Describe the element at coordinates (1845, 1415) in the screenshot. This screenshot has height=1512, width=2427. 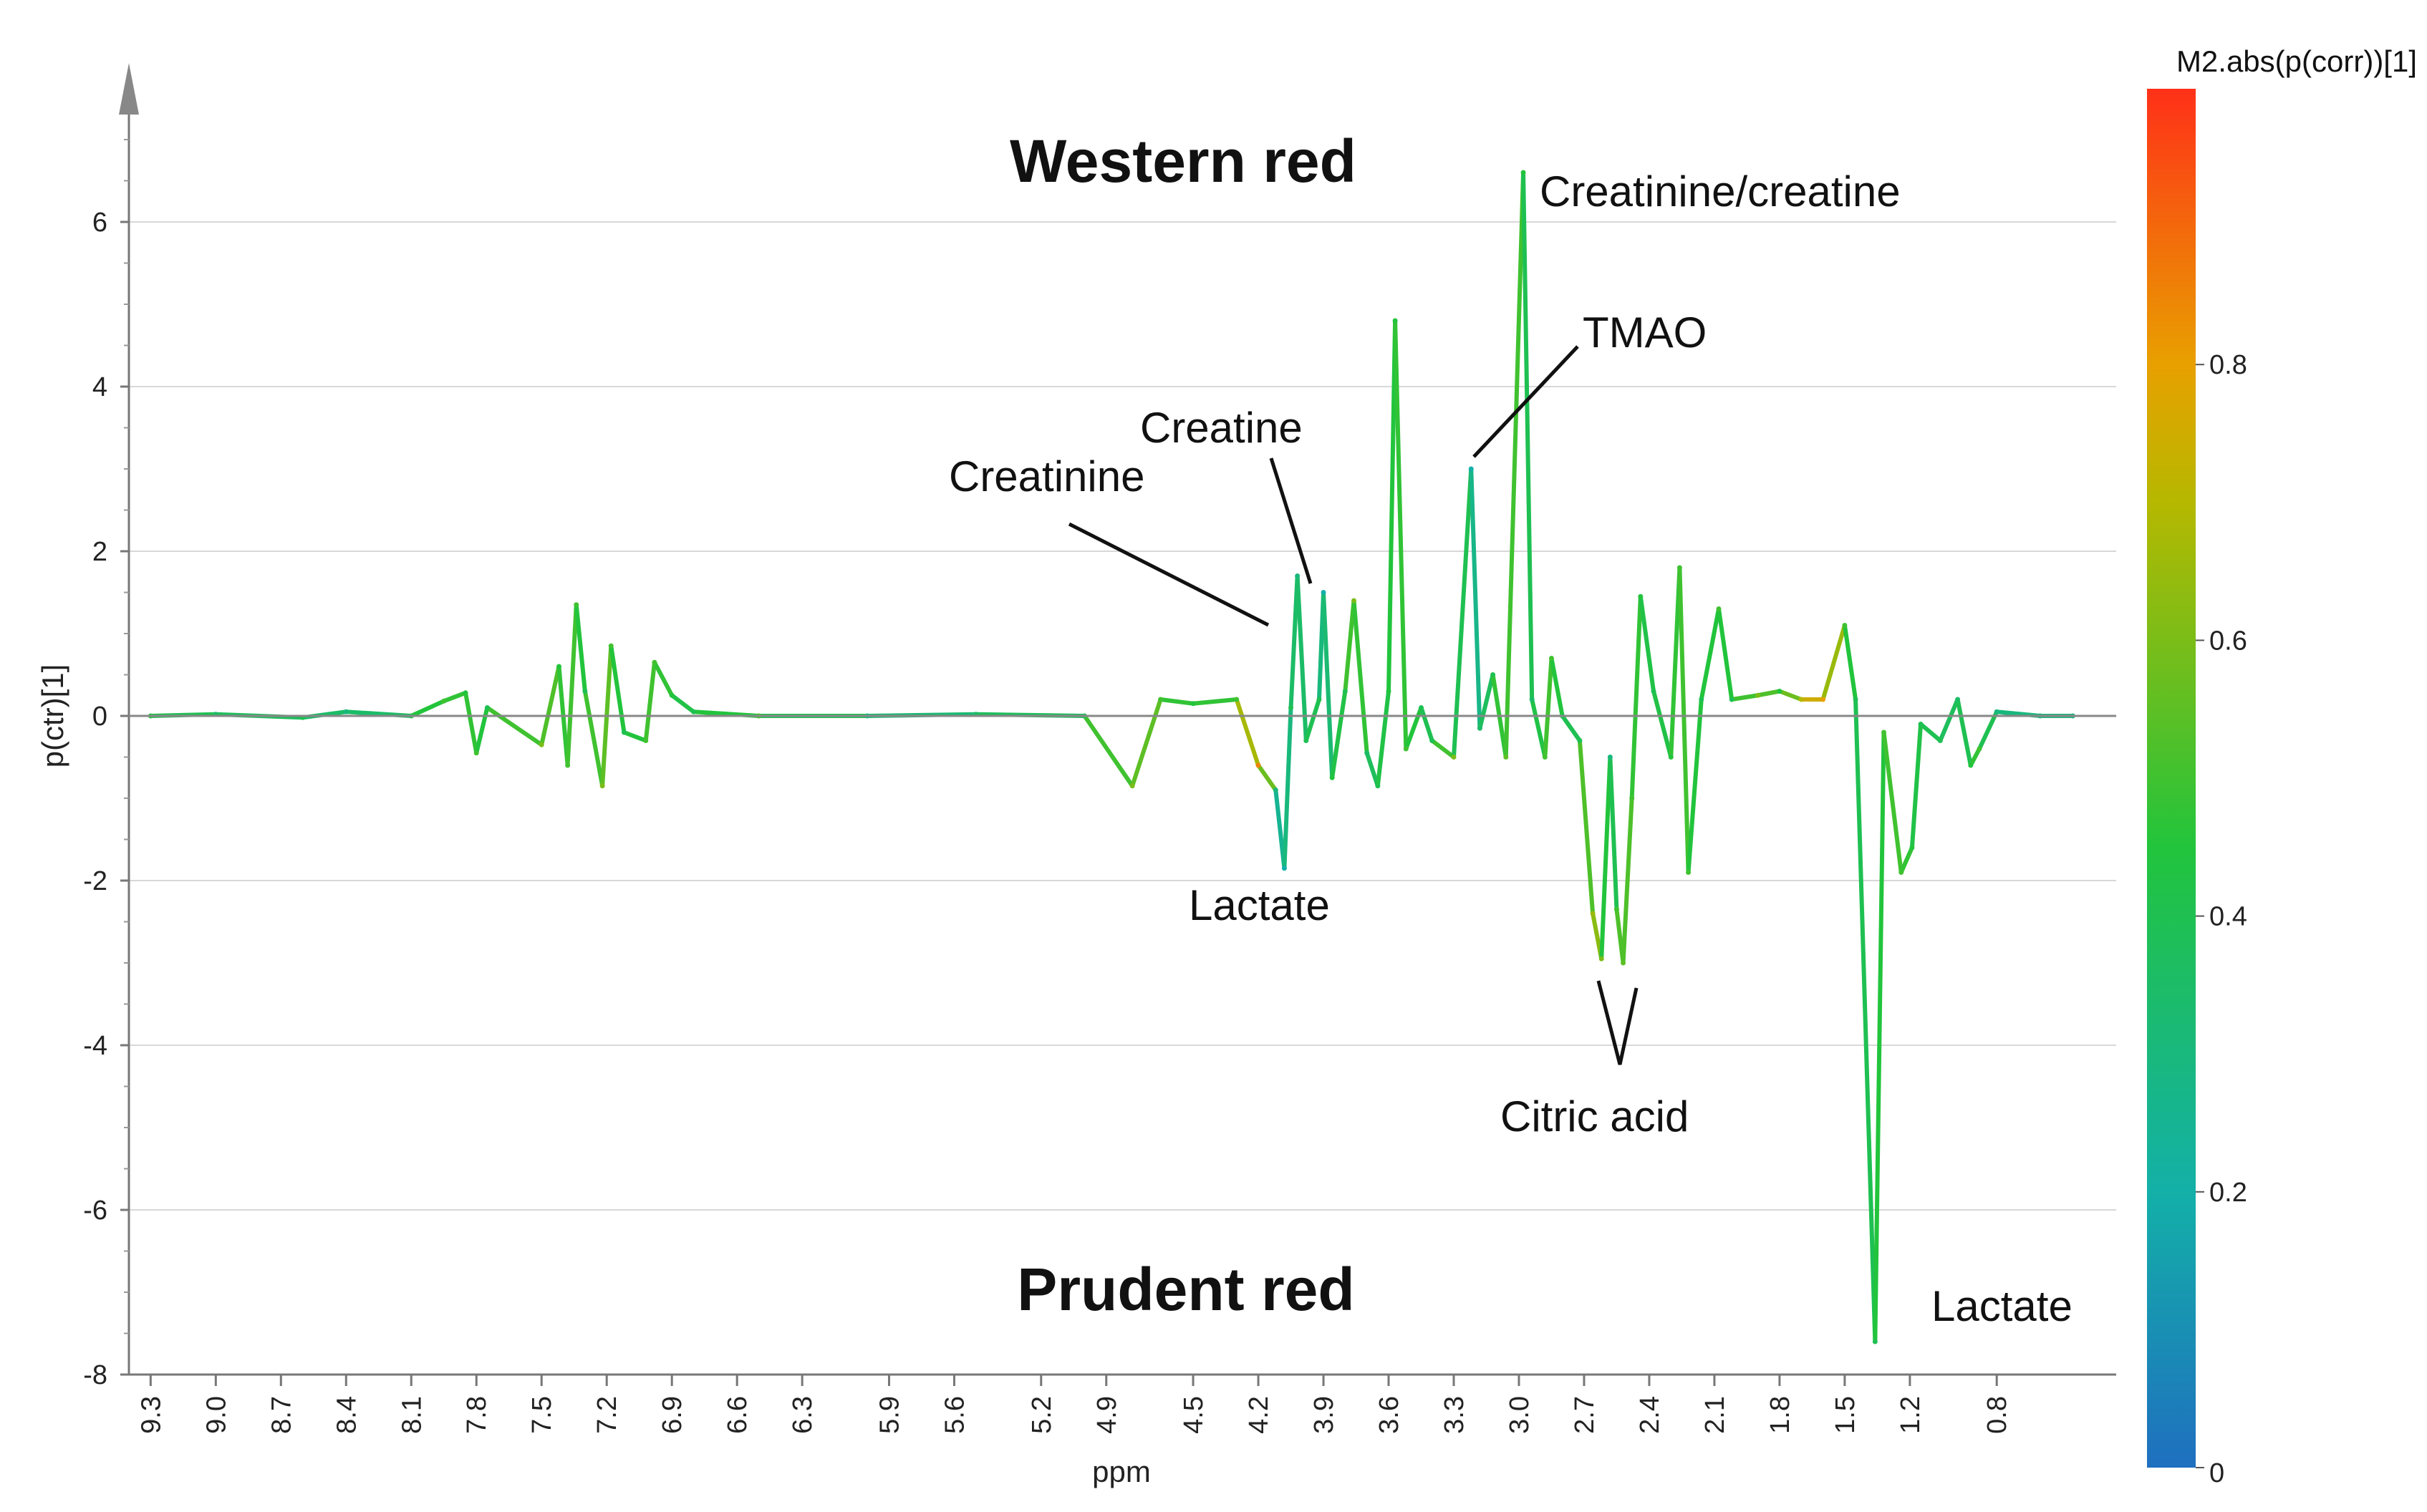
I see `x-tick-label: 1.5` at that location.